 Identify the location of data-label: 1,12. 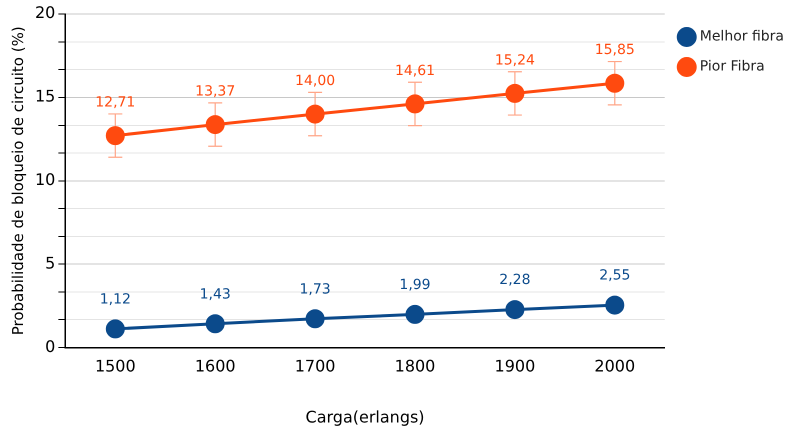
(115, 300).